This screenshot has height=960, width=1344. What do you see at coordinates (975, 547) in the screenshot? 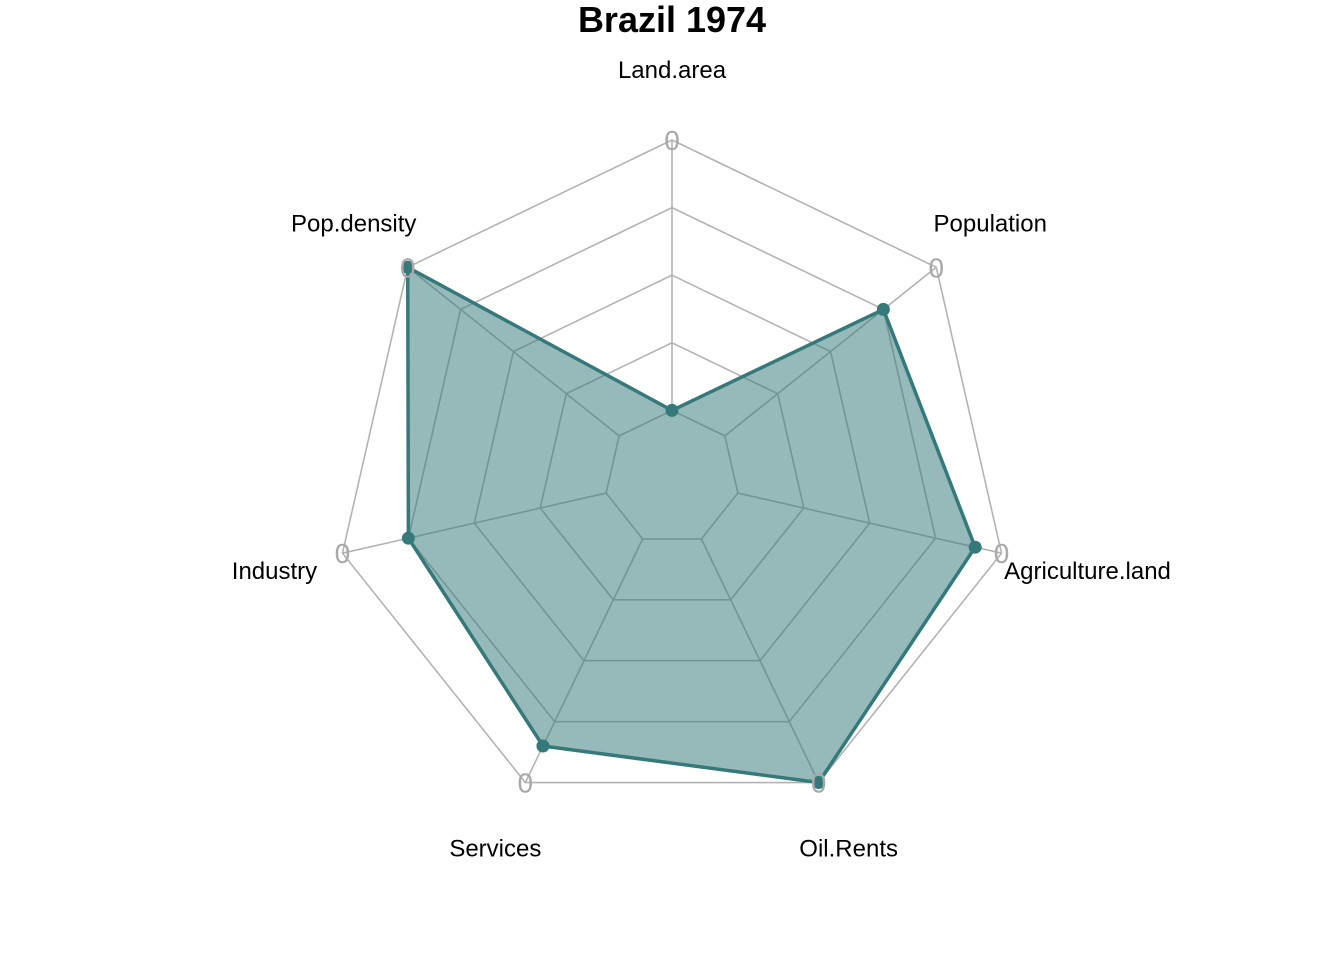
I see `data-point-agriculture-land` at bounding box center [975, 547].